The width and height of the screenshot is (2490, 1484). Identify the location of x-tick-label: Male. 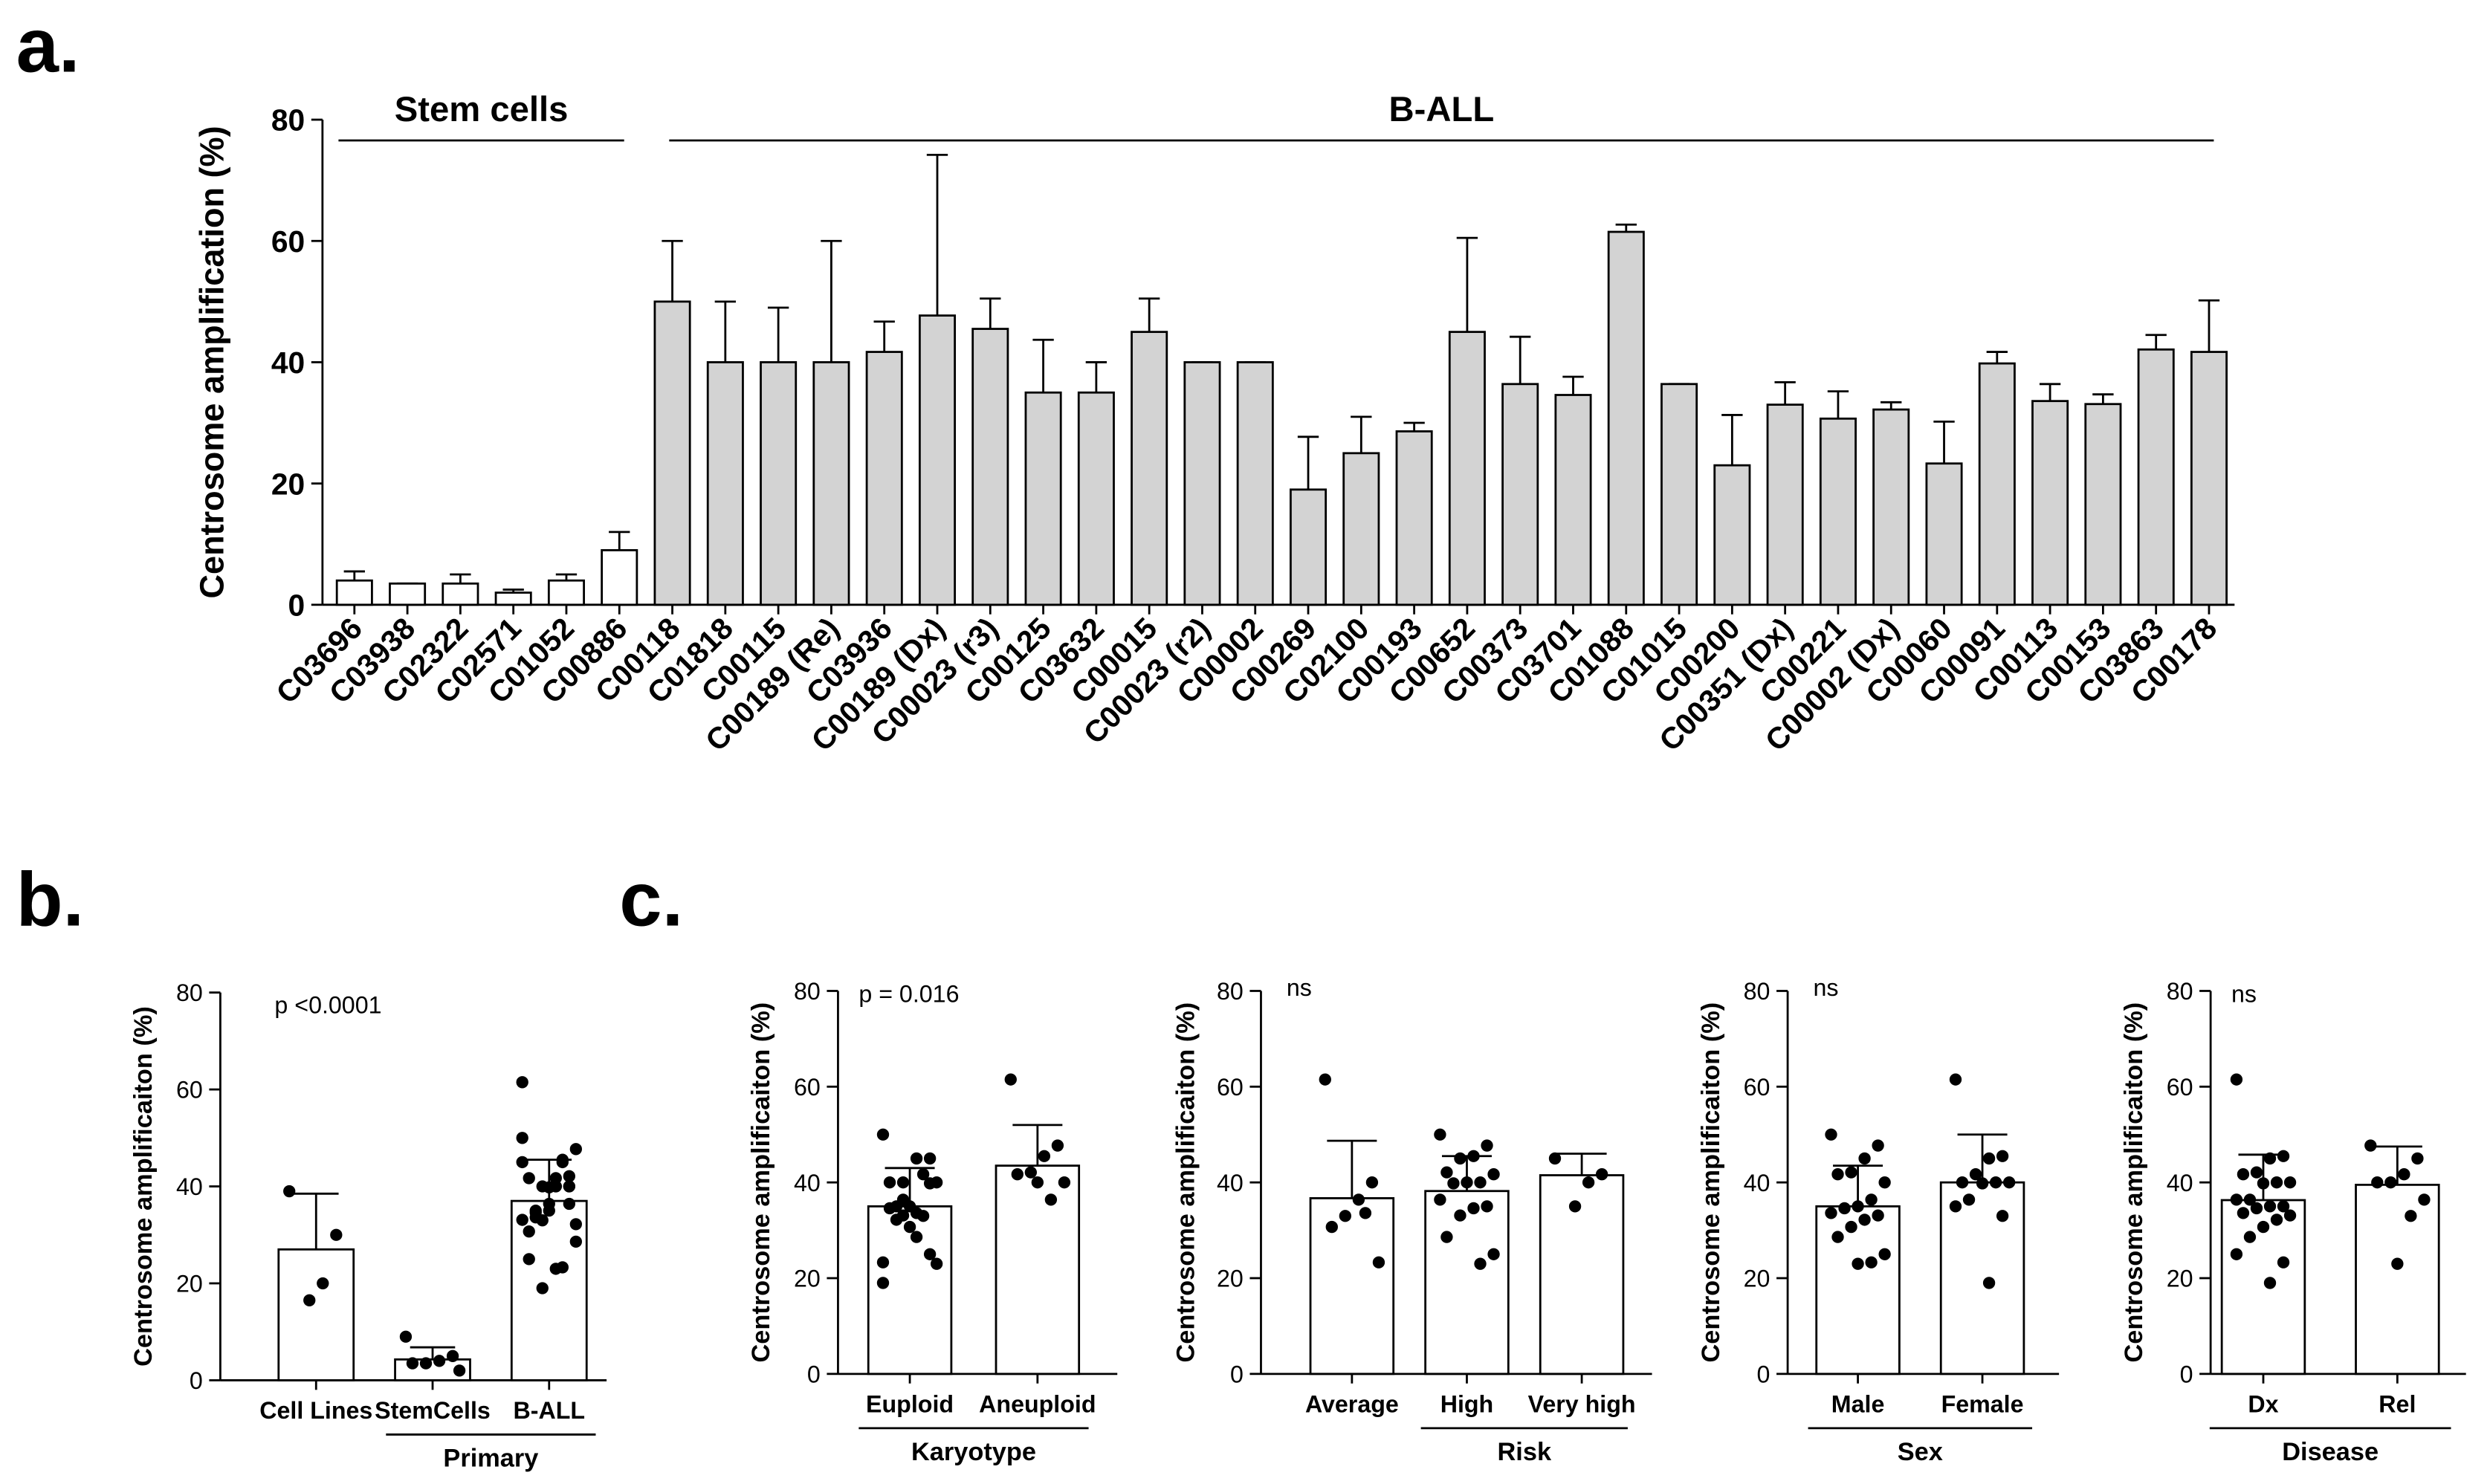
(1858, 1404).